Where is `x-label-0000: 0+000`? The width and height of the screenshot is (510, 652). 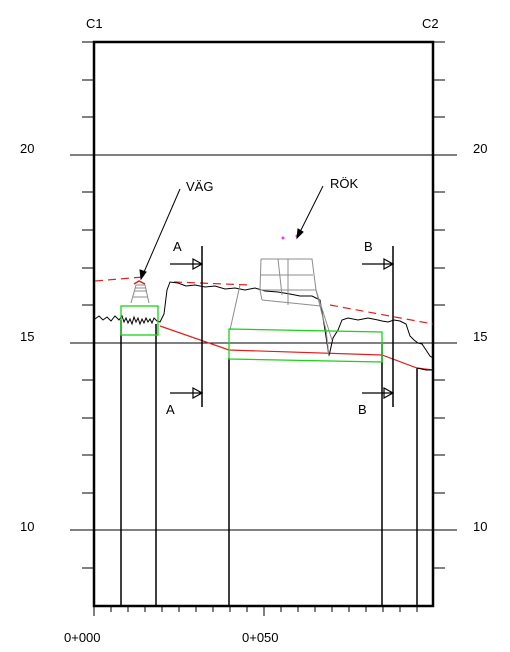
x-label-0000: 0+000 is located at coordinates (82, 637).